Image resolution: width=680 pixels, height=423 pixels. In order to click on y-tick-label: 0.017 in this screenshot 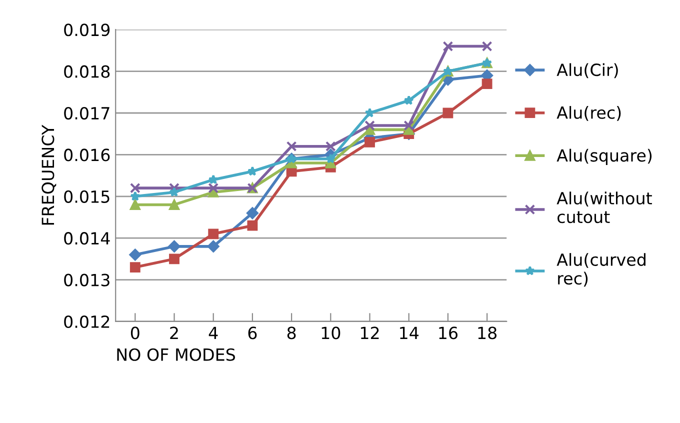, I will do `click(87, 113)`.